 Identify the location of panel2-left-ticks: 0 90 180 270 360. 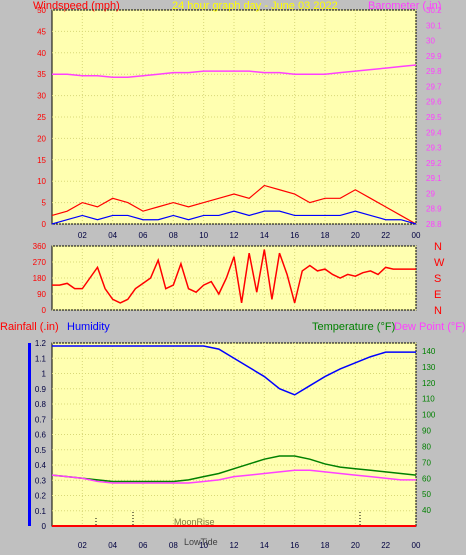
(40, 278).